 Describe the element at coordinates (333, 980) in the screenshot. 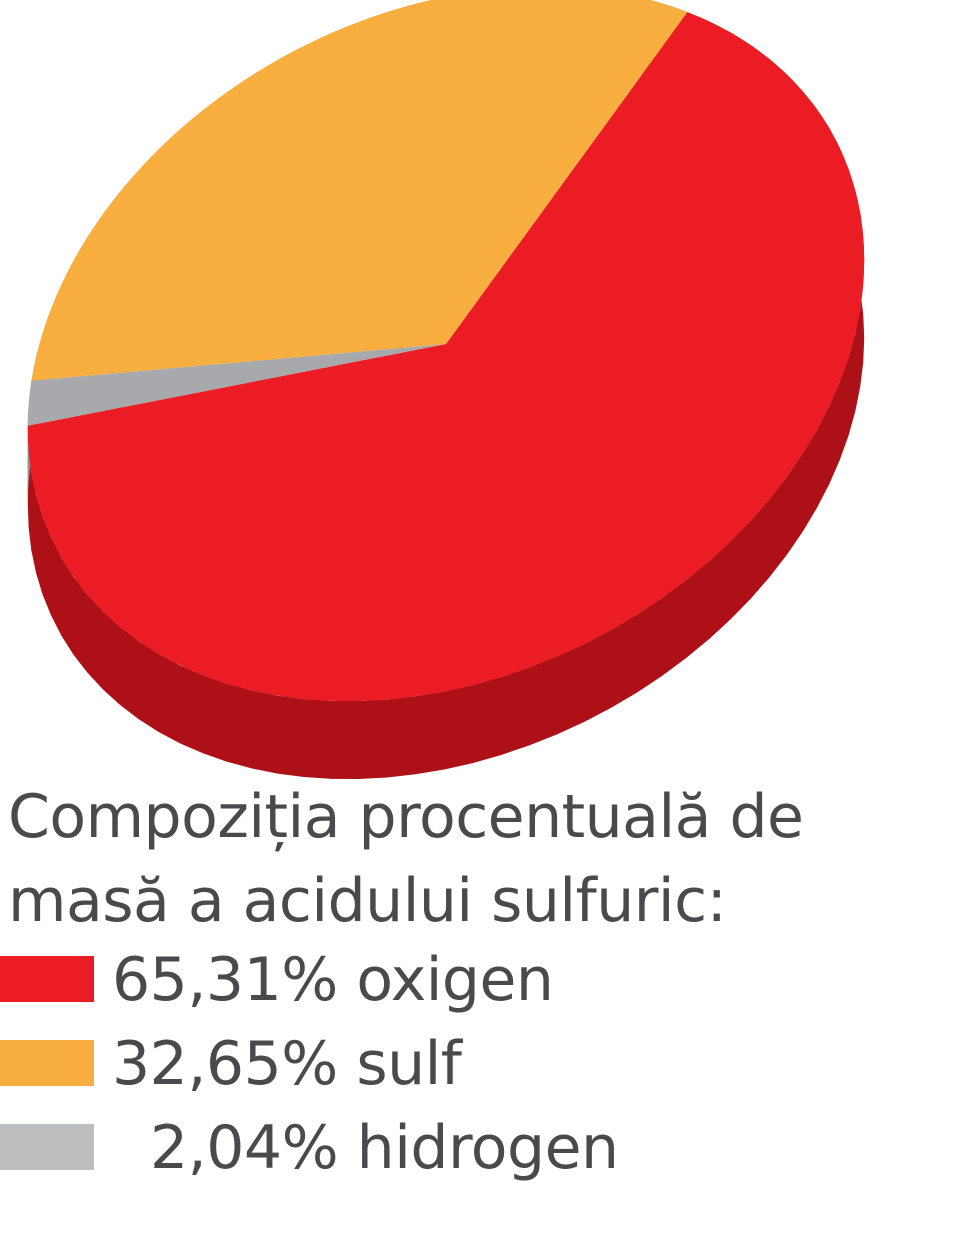

I see `legend-label-oxigen: 65,31% oxigen` at that location.